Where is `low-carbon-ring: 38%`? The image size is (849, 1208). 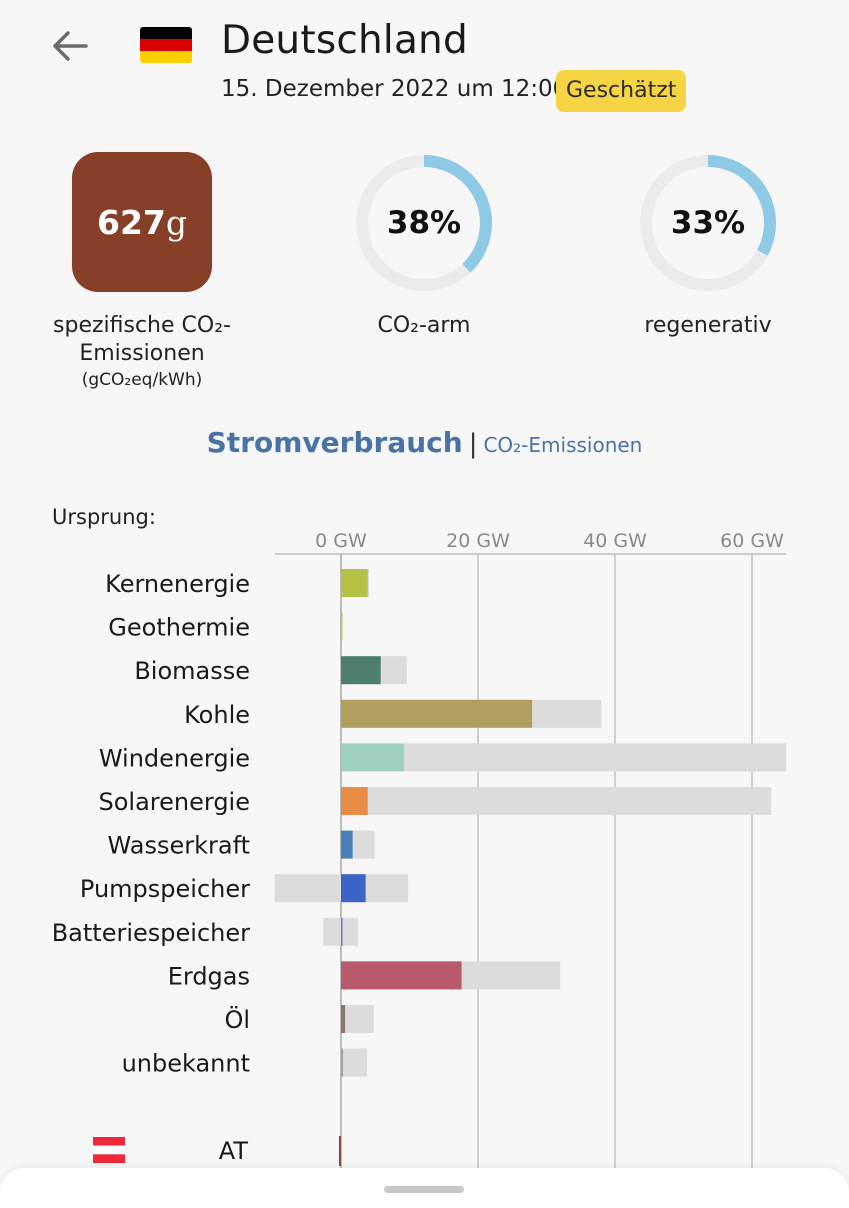 low-carbon-ring: 38% is located at coordinates (424, 223).